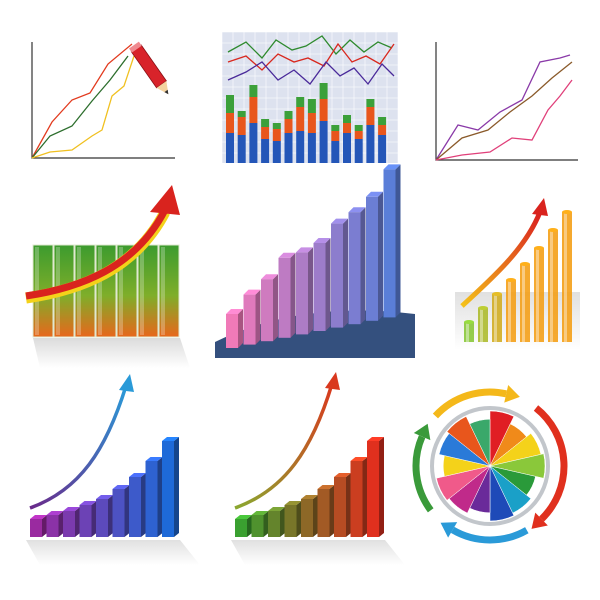 Image resolution: width=600 pixels, height=600 pixels. I want to click on line-purple, so click(503, 107).